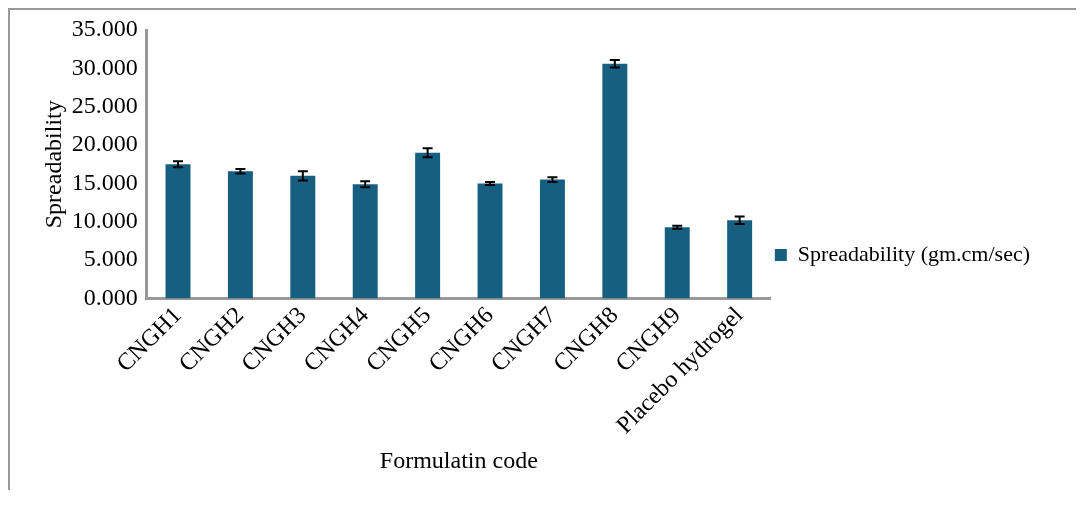 The height and width of the screenshot is (506, 1084). What do you see at coordinates (104, 143) in the screenshot?
I see `y-tick-label: 20.000` at bounding box center [104, 143].